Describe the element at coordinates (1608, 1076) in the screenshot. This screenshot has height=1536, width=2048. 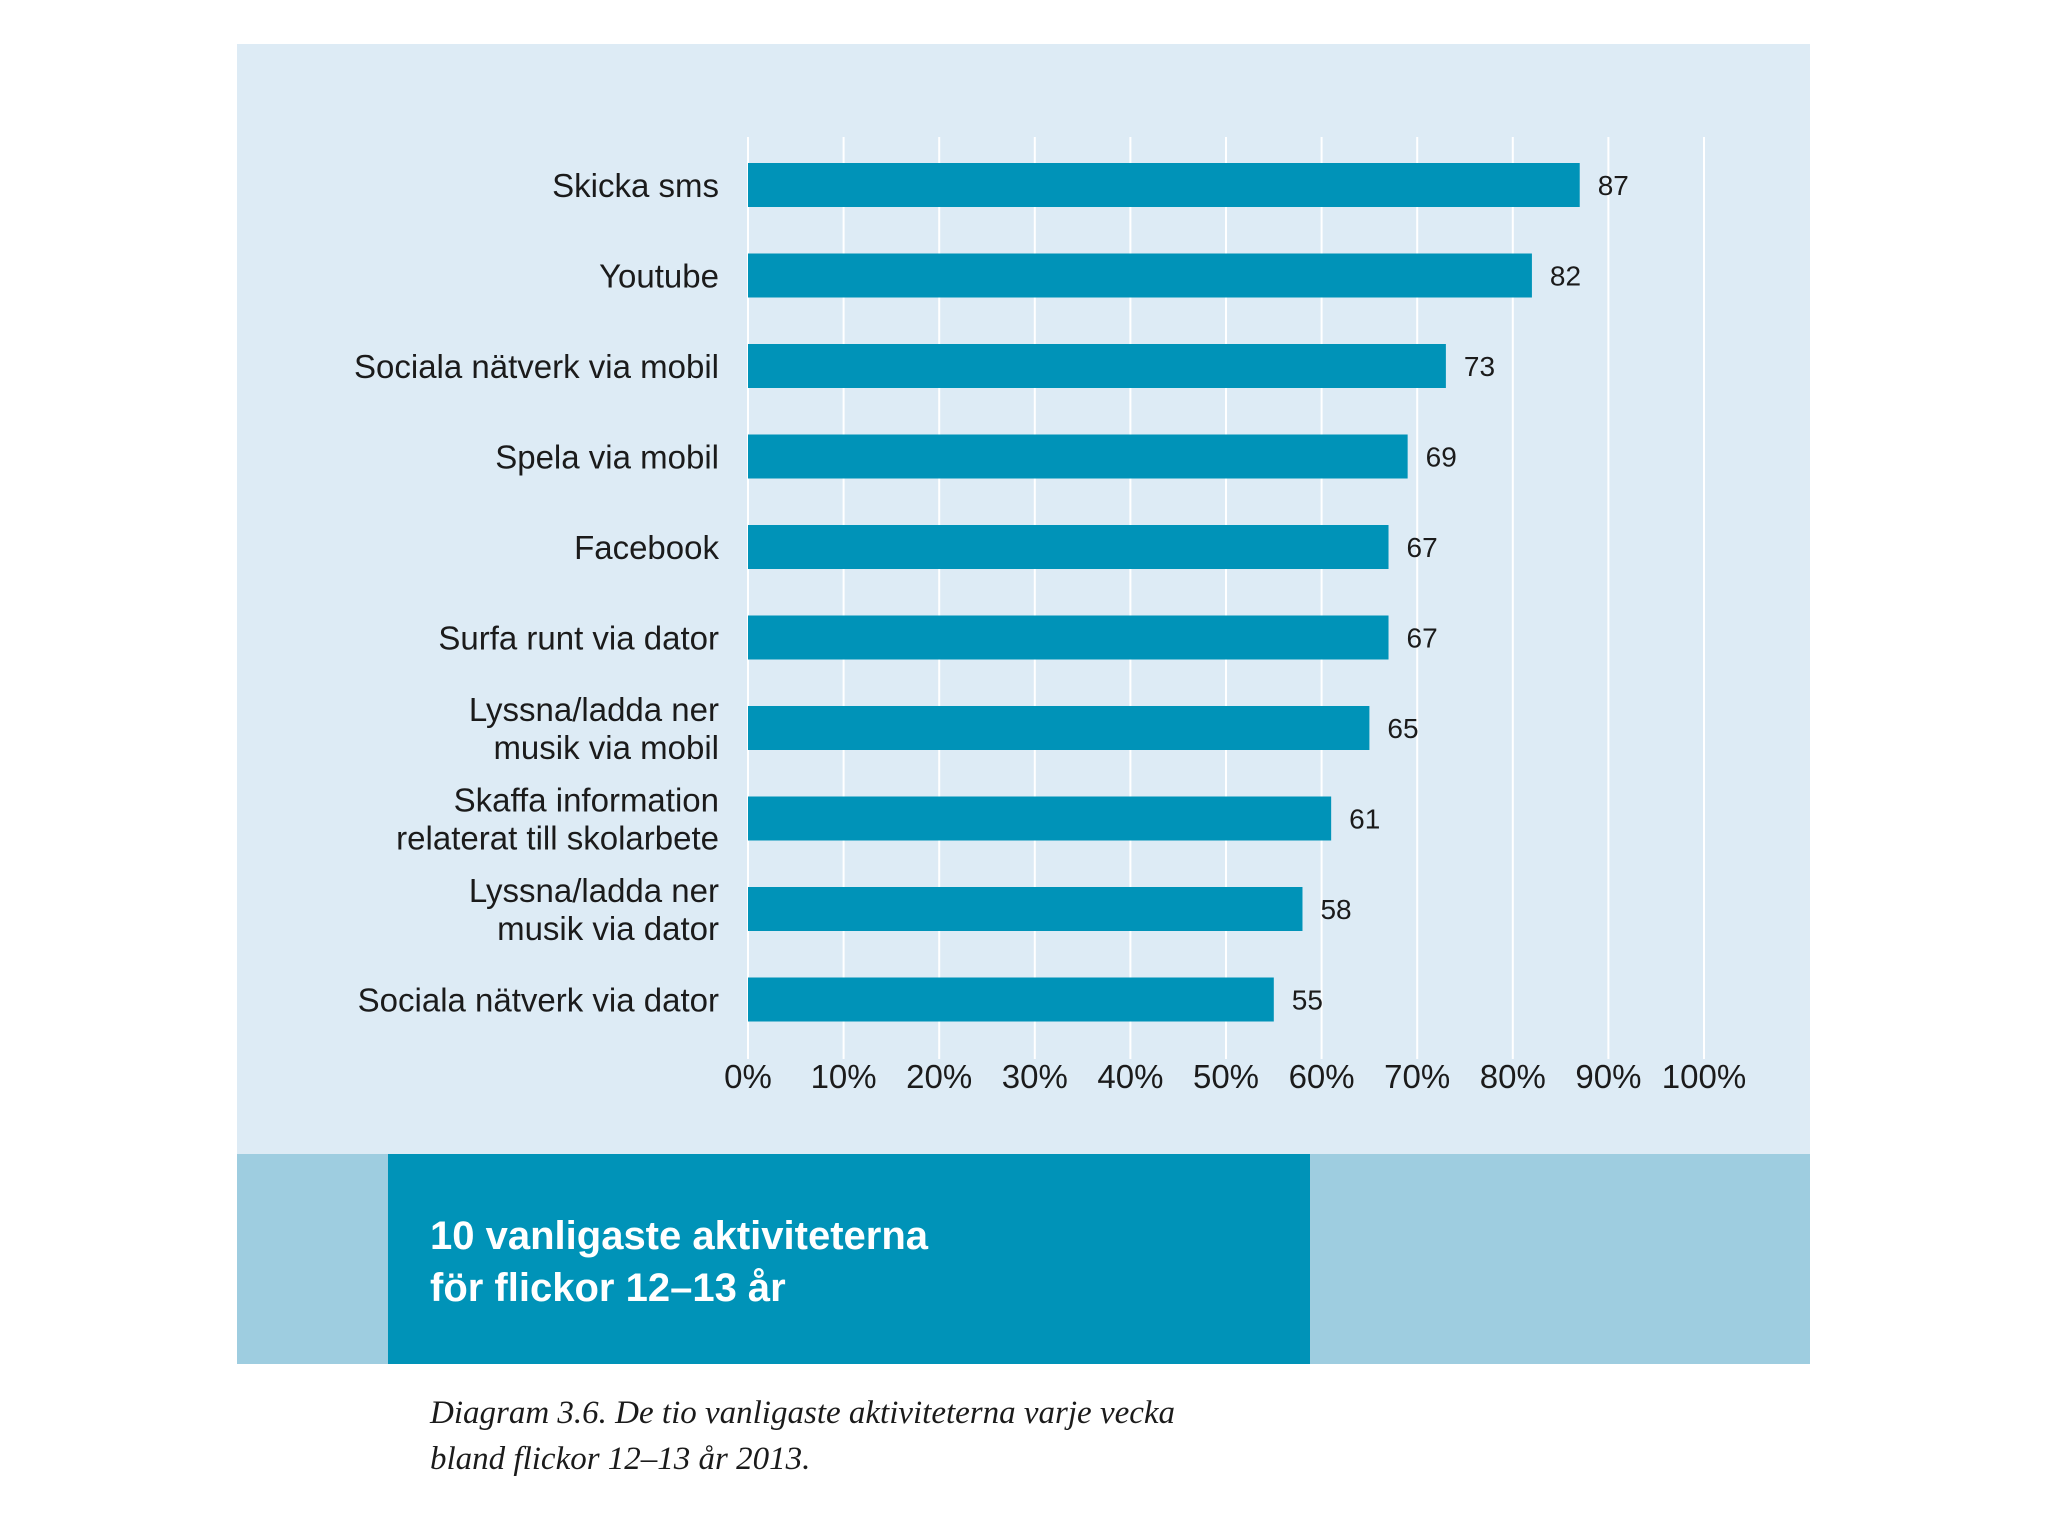
I see `x-tick-label: 90%` at that location.